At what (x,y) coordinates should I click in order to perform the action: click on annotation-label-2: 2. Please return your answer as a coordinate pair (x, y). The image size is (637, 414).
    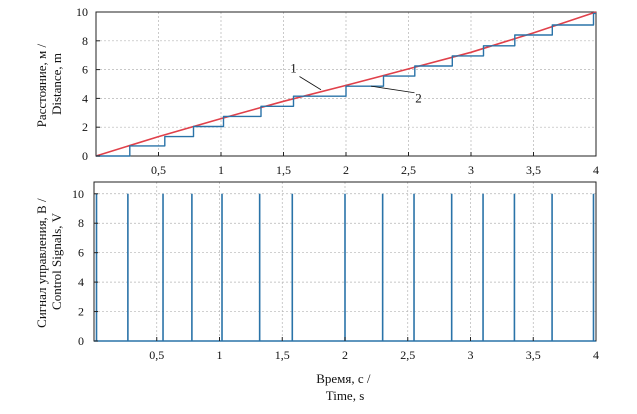
    Looking at the image, I should click on (418, 98).